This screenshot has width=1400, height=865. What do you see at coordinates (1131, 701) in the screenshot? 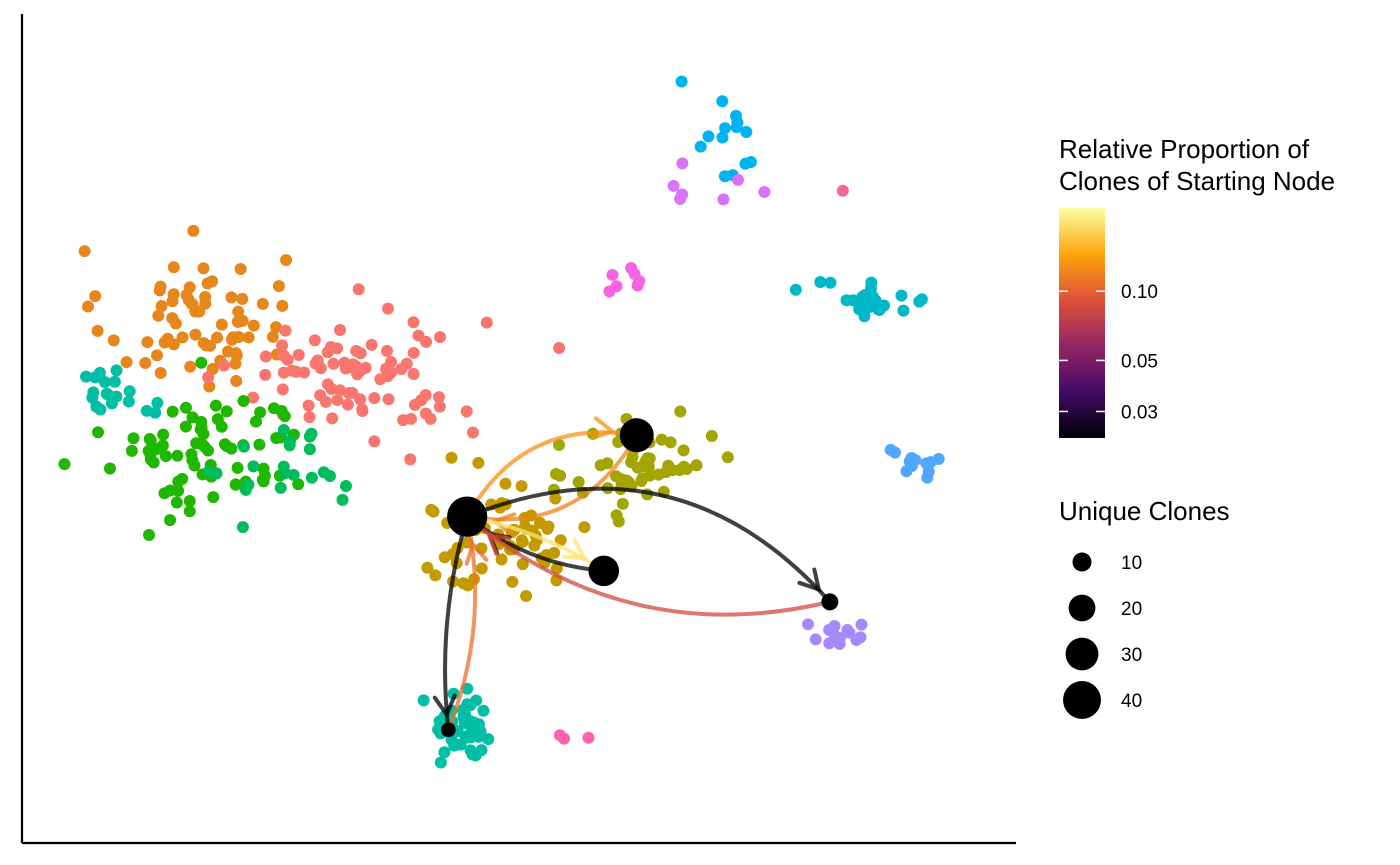
I see `size-legend-label: 40` at bounding box center [1131, 701].